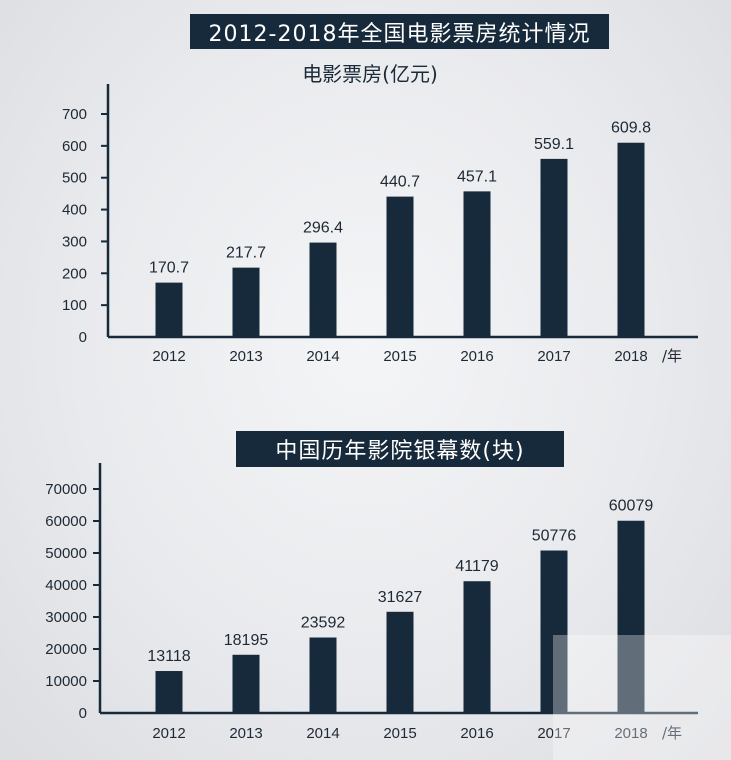 Image resolution: width=731 pixels, height=760 pixels. I want to click on main-title: 2012-2018年全国电影票房统计情况, so click(399, 34).